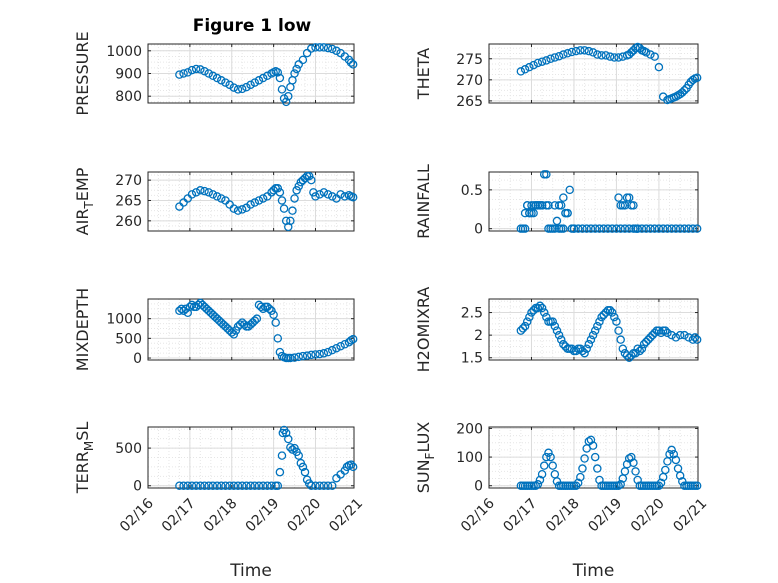 The width and height of the screenshot is (778, 583). I want to click on x-tick-label: 02/16, so click(478, 515).